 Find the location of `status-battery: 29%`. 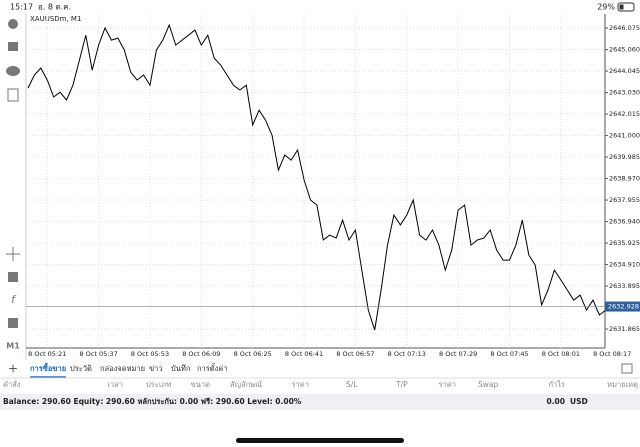

status-battery: 29% is located at coordinates (606, 7).